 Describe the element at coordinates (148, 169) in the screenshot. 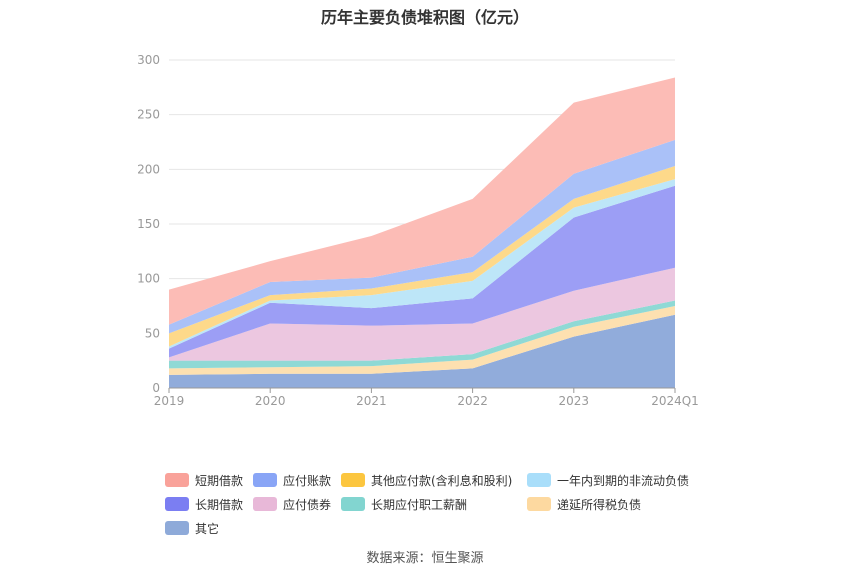

I see `y-tick-label: 200` at that location.